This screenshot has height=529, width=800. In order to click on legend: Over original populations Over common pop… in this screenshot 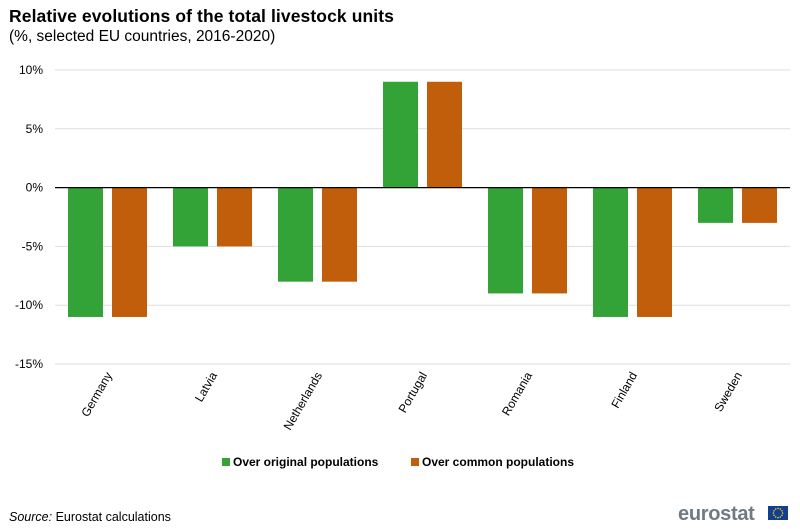, I will do `click(398, 462)`.